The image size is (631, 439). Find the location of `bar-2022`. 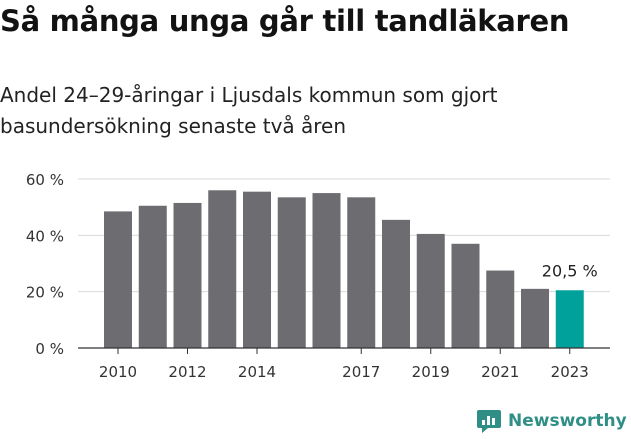

bar-2022 is located at coordinates (535, 318).